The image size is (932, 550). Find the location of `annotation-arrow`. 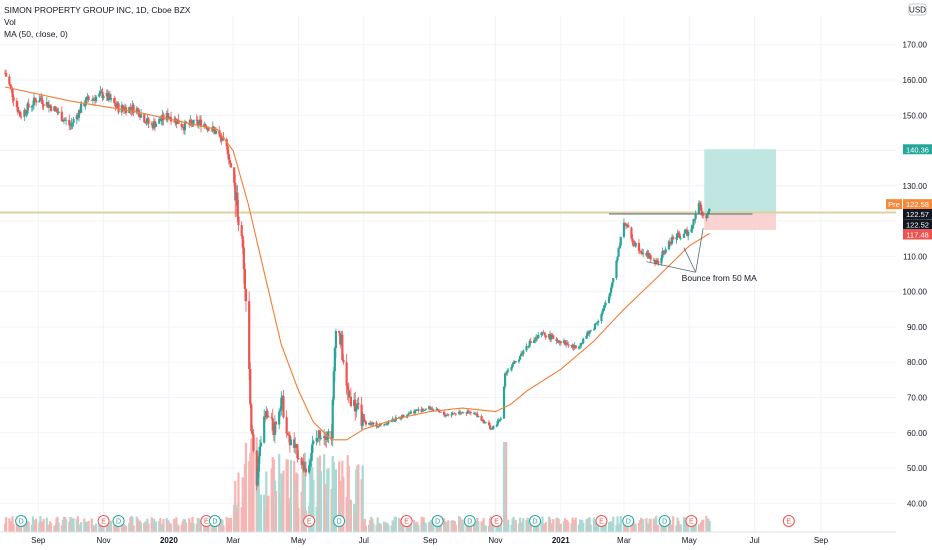

annotation-arrow is located at coordinates (690, 260).